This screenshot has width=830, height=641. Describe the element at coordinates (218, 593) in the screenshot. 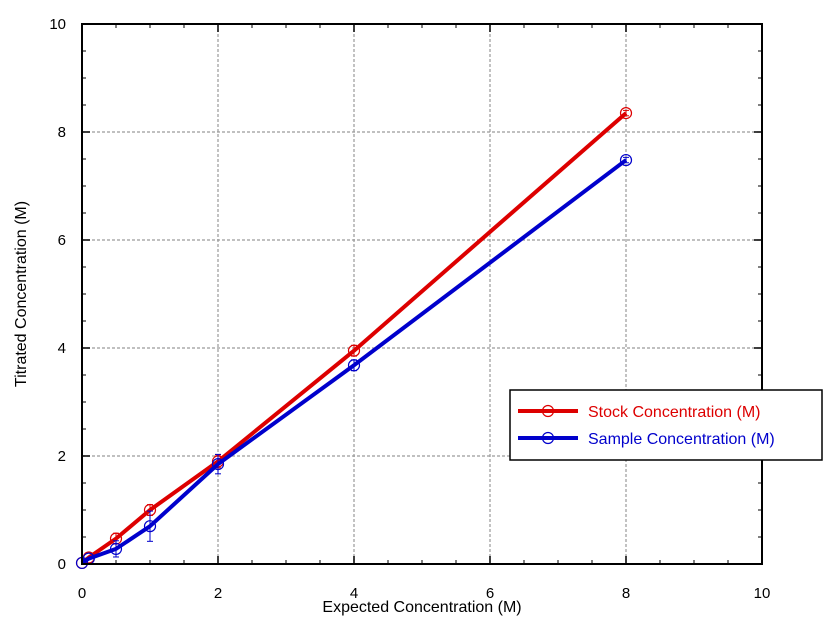

I see `x-tick-label: 2` at that location.